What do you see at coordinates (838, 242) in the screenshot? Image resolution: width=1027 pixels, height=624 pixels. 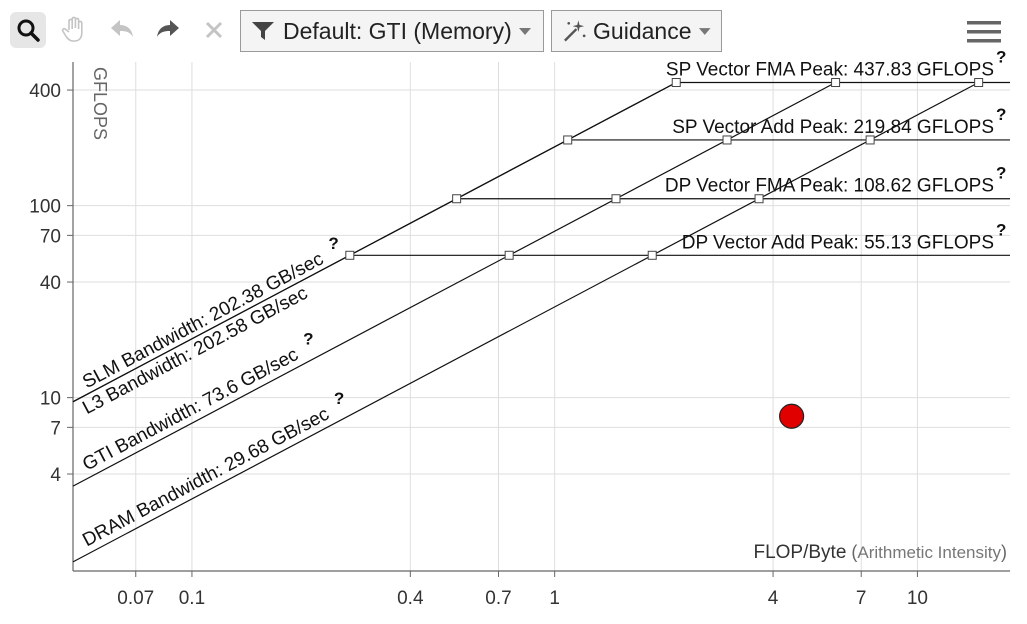 I see `compute-roof-label: DP Vector Add Peak: 55.13 GFLOPS` at bounding box center [838, 242].